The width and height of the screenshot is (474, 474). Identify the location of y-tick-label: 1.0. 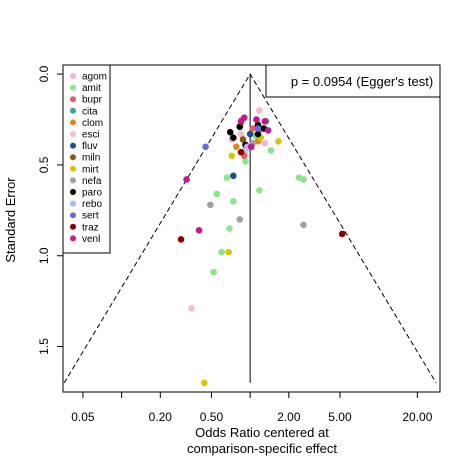
(44, 255).